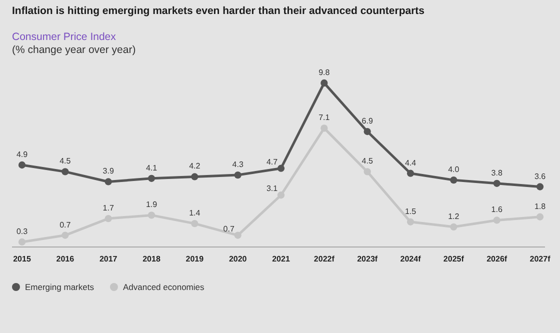  What do you see at coordinates (195, 166) in the screenshot?
I see `data-label: 4.2` at bounding box center [195, 166].